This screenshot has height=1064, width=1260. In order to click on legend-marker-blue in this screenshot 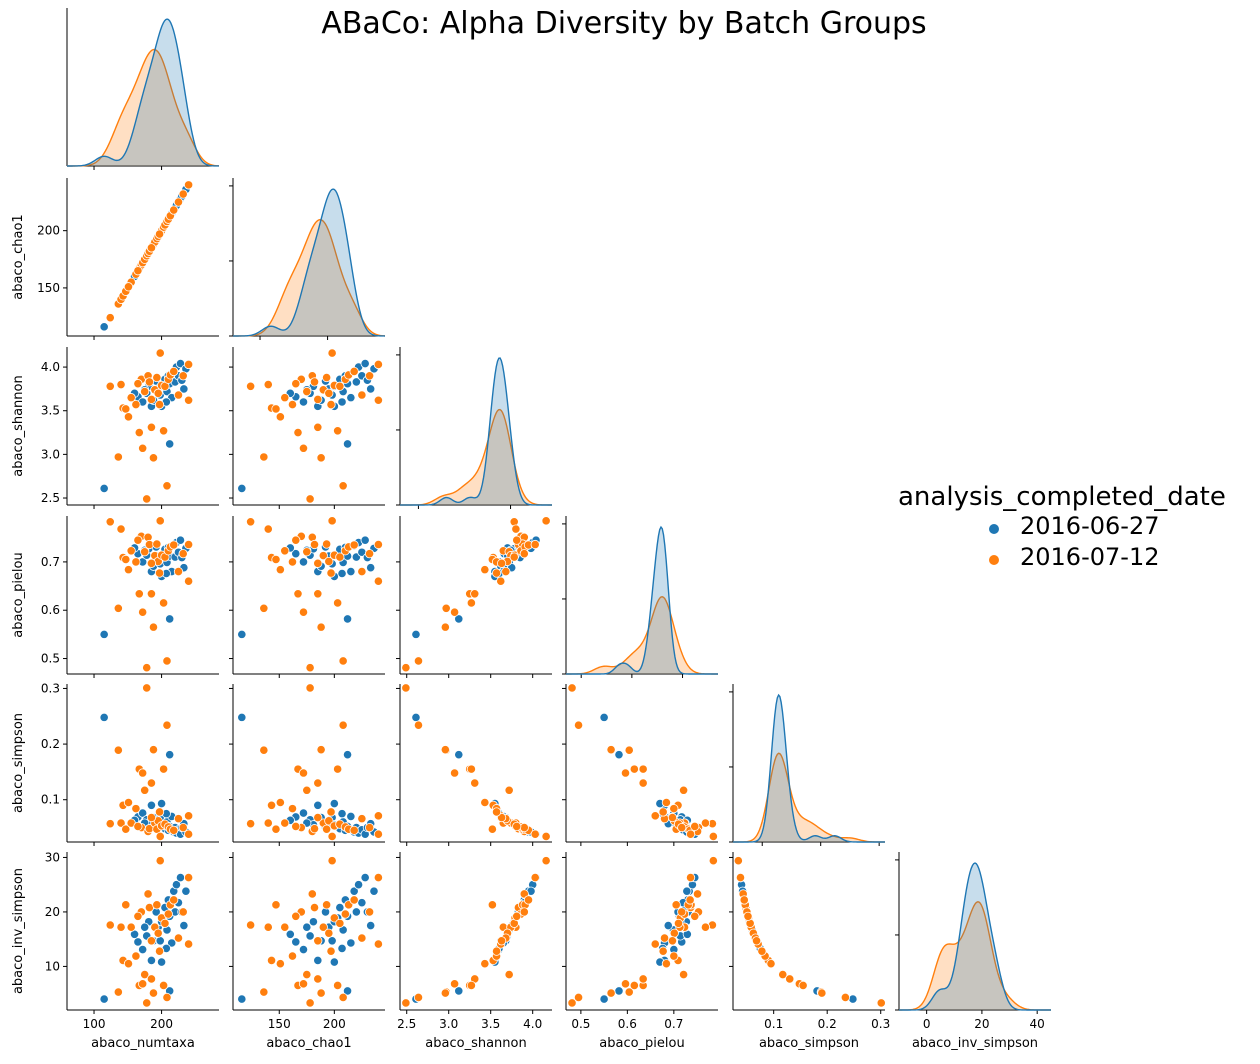, I will do `click(994, 529)`.